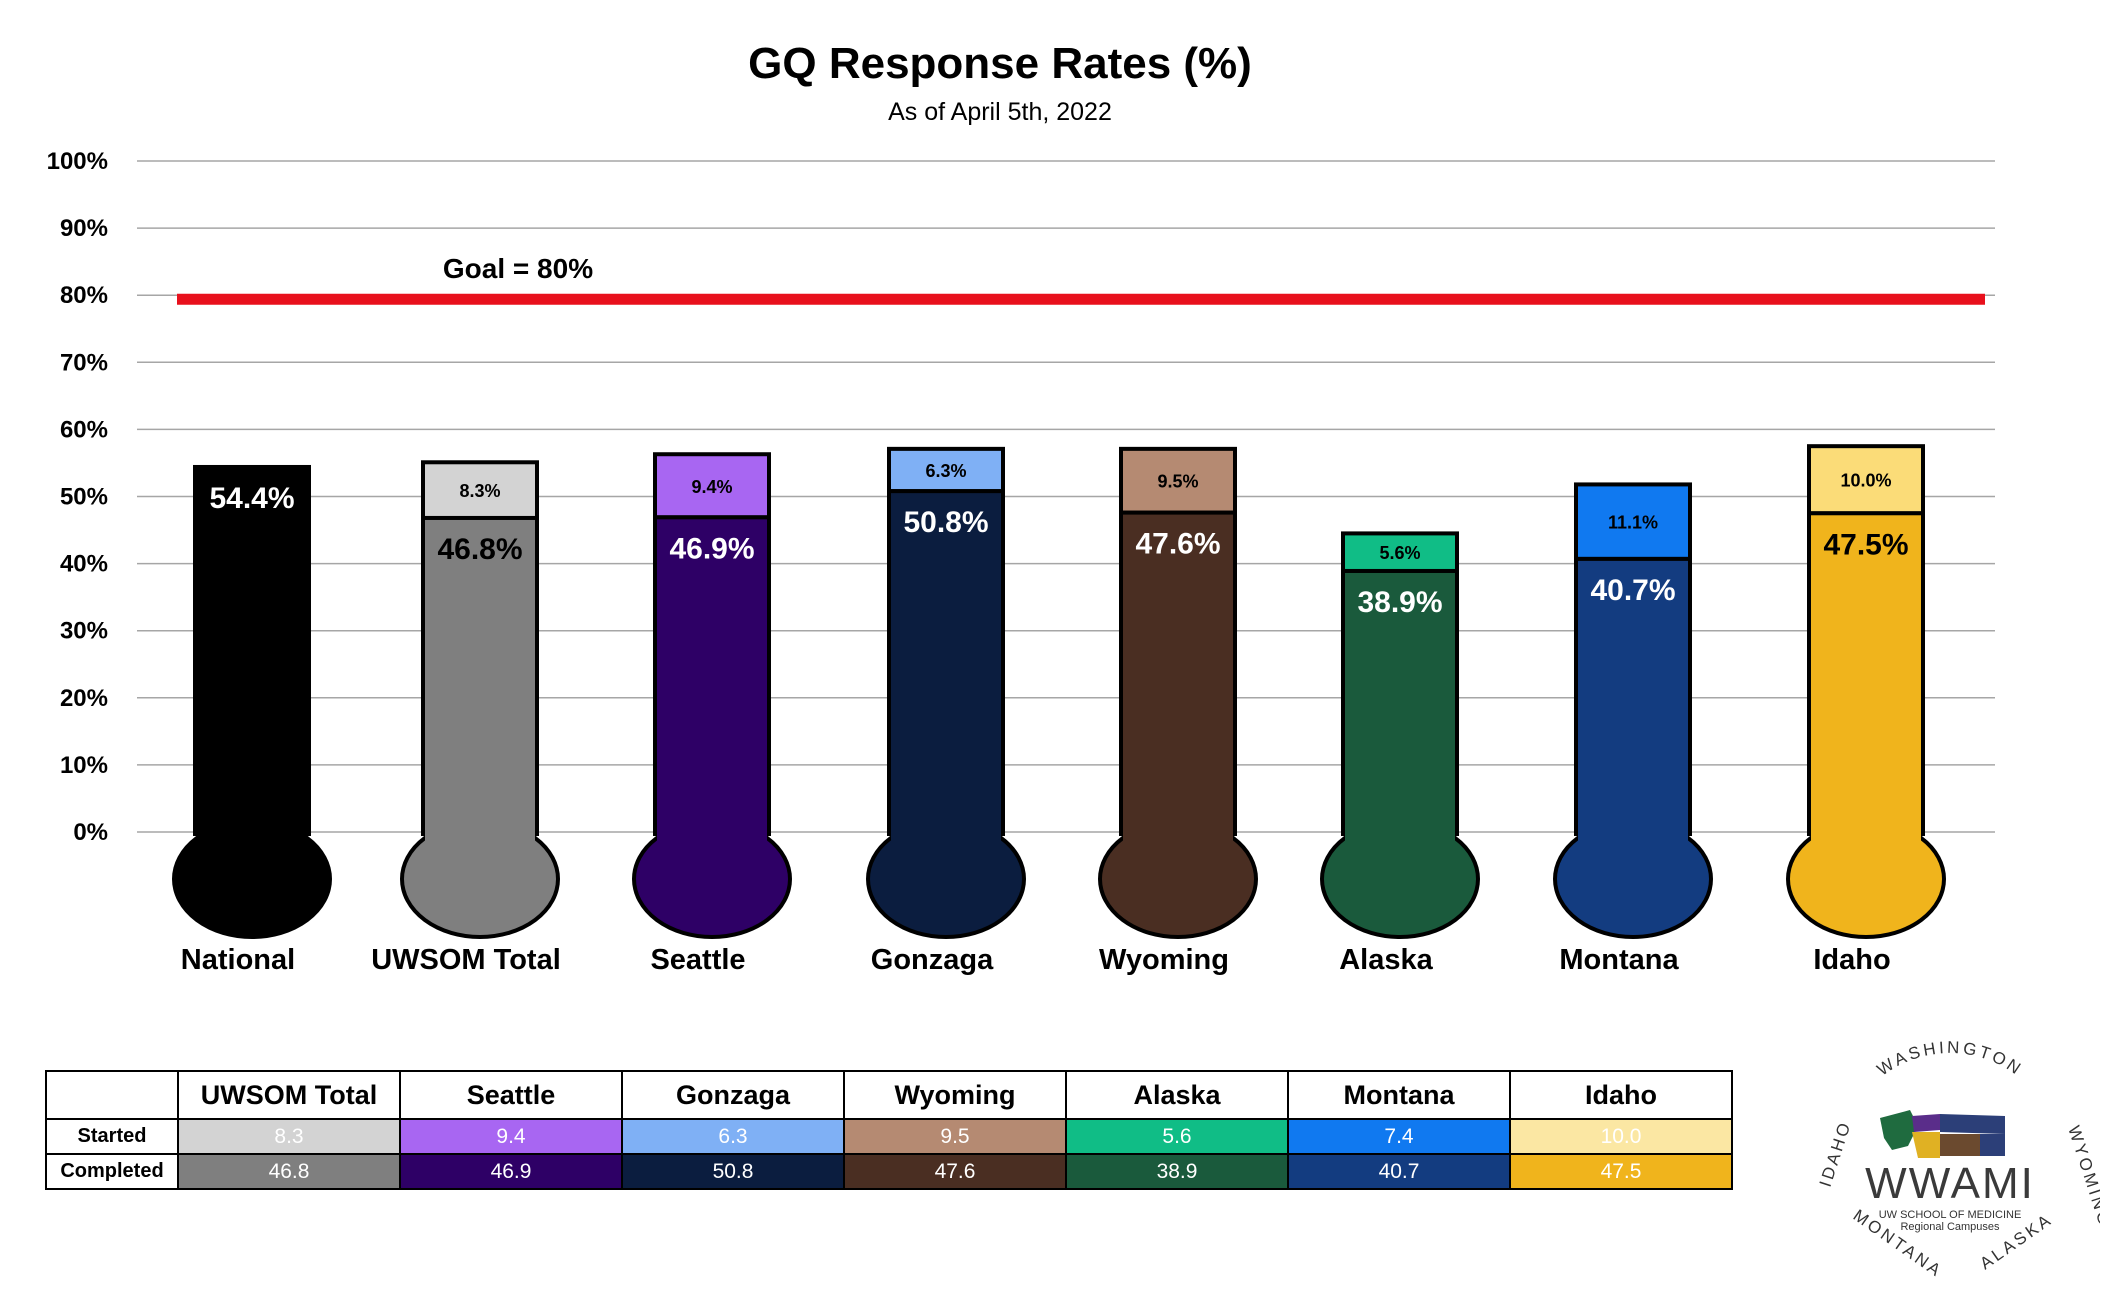  I want to click on bar-group: 8.3% 46.8% UWSOM Total, so click(466, 718).